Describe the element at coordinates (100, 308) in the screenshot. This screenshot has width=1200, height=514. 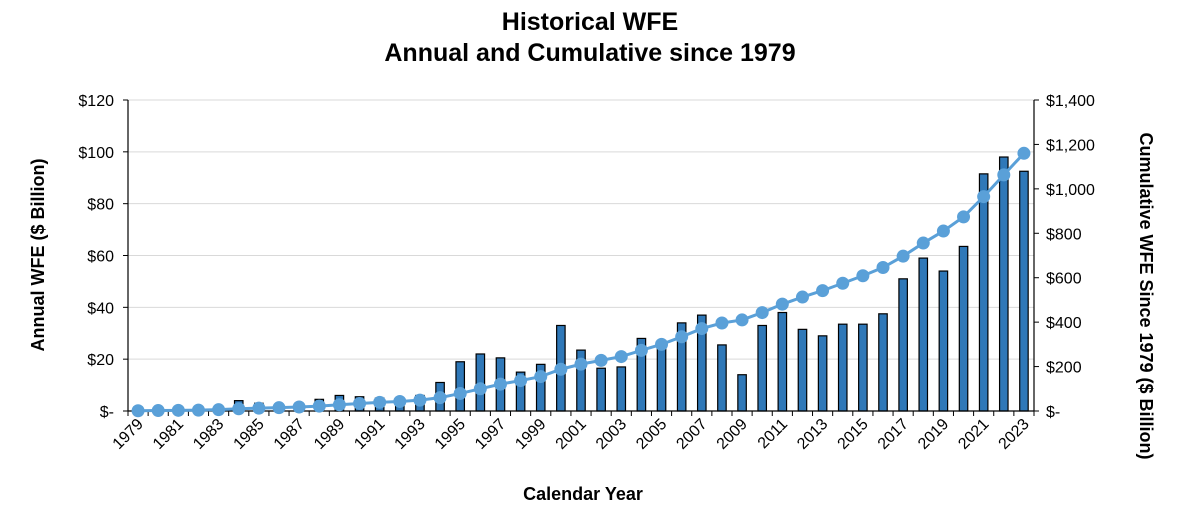
I see `left-y-tick-label: $40` at that location.